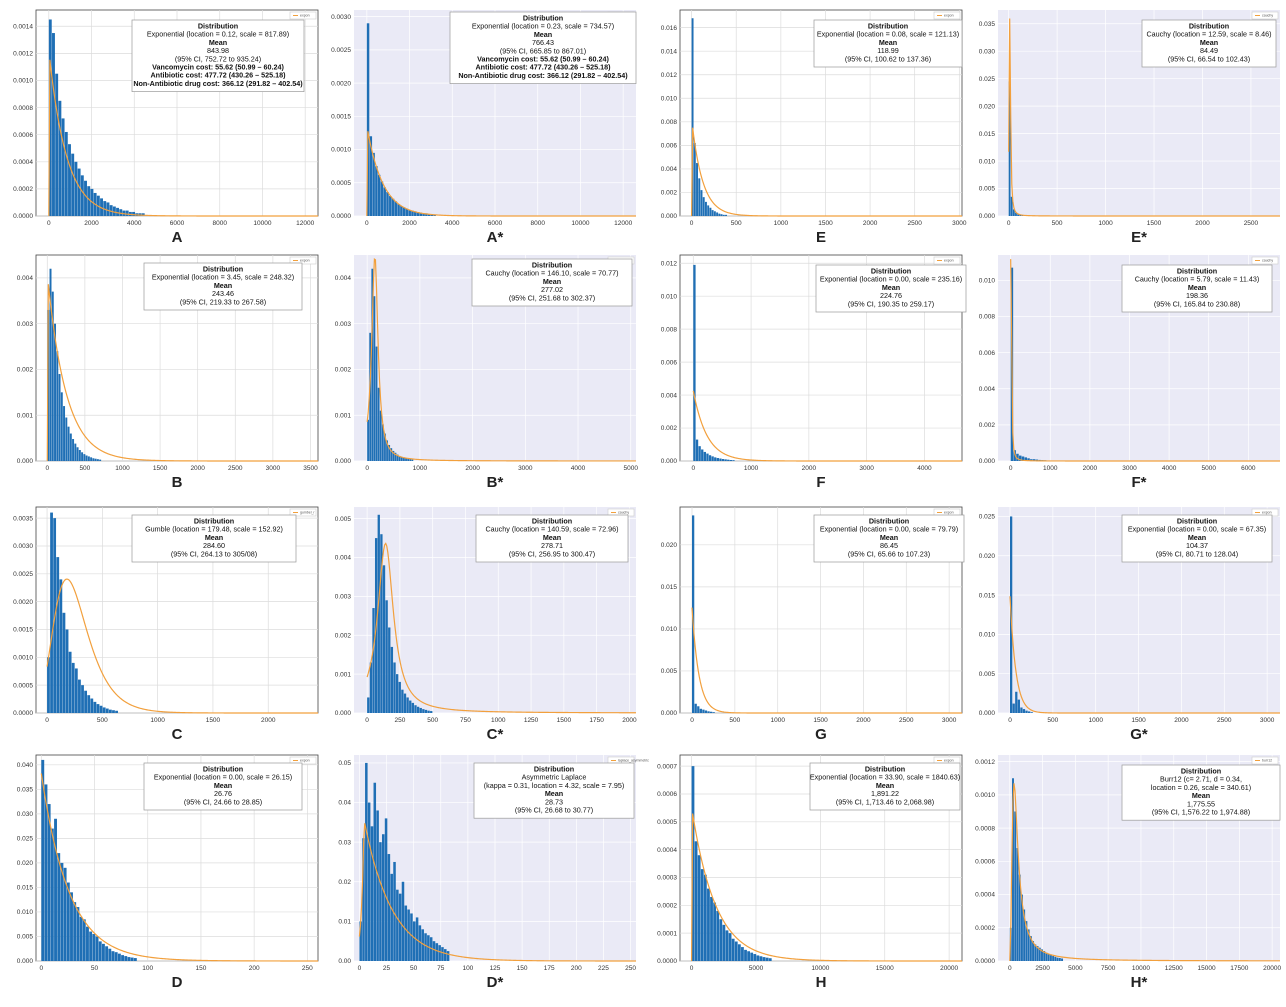 The image size is (1286, 1007). Describe the element at coordinates (1209, 43) in the screenshot. I see `info-box-frame` at that location.